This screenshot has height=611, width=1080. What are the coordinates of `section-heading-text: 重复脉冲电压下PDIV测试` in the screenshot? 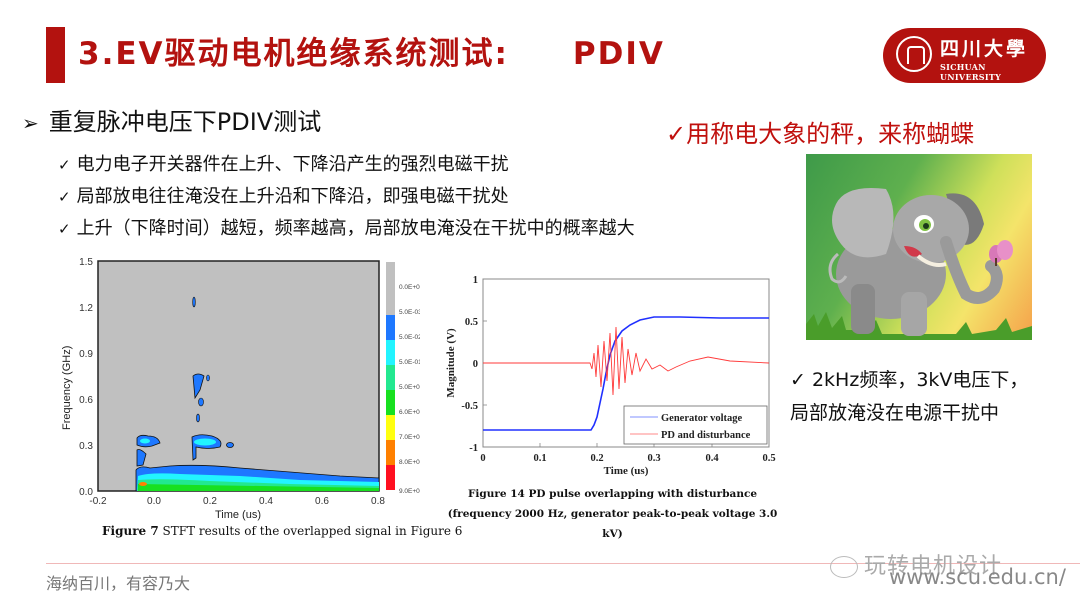 It's located at (185, 122).